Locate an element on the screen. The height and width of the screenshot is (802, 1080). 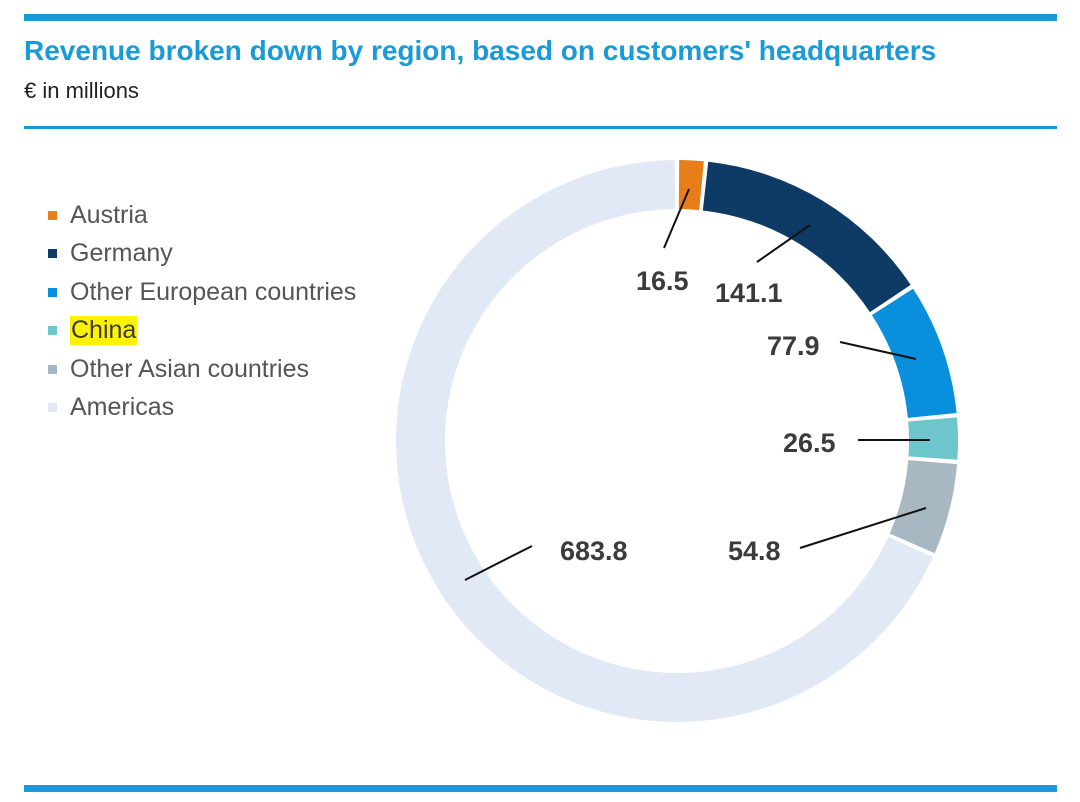
donut-slice-china is located at coordinates (933, 438).